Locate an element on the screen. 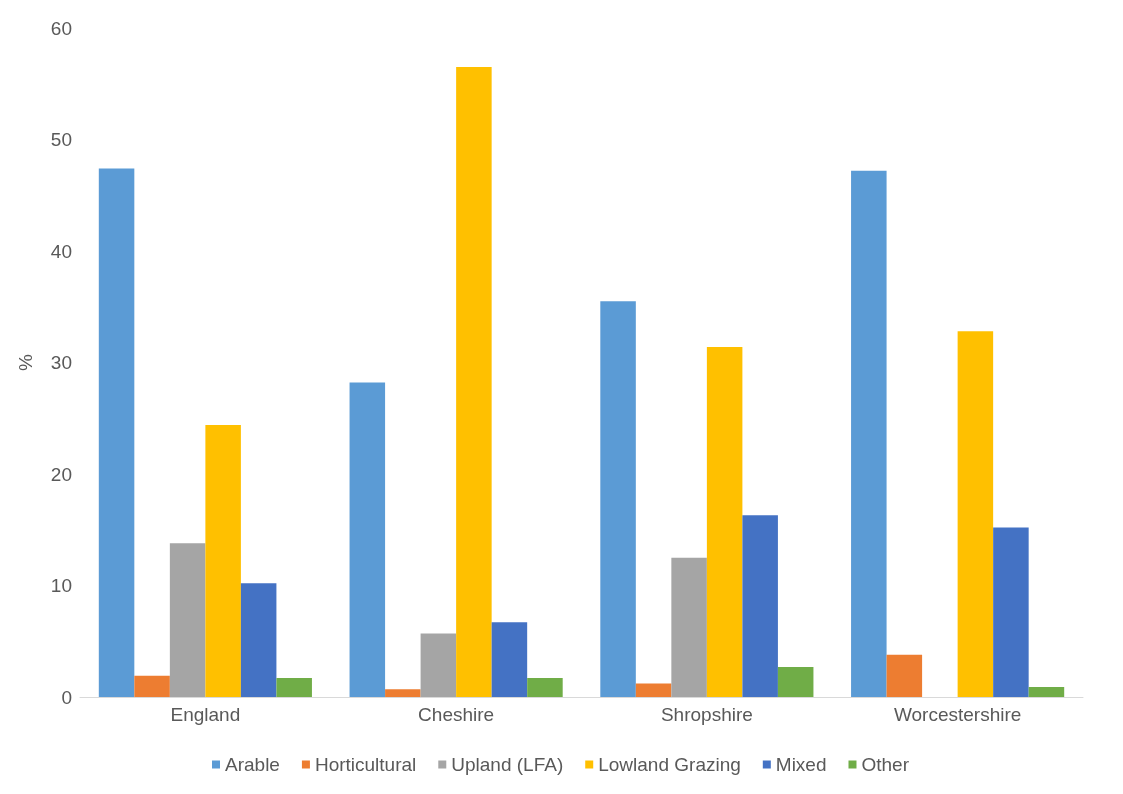 The image size is (1123, 794). x-tick-label: Cheshire is located at coordinates (456, 714).